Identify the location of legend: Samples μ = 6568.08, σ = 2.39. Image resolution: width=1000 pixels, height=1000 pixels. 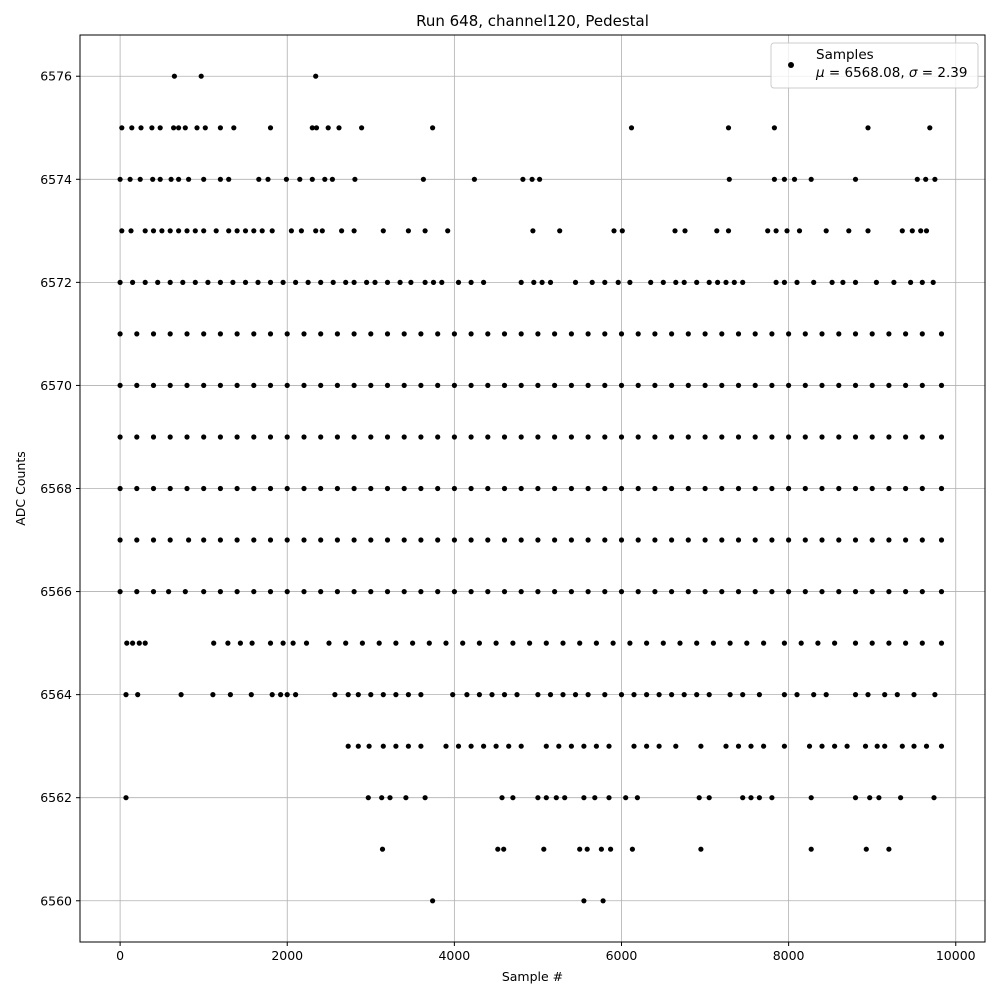
(874, 65).